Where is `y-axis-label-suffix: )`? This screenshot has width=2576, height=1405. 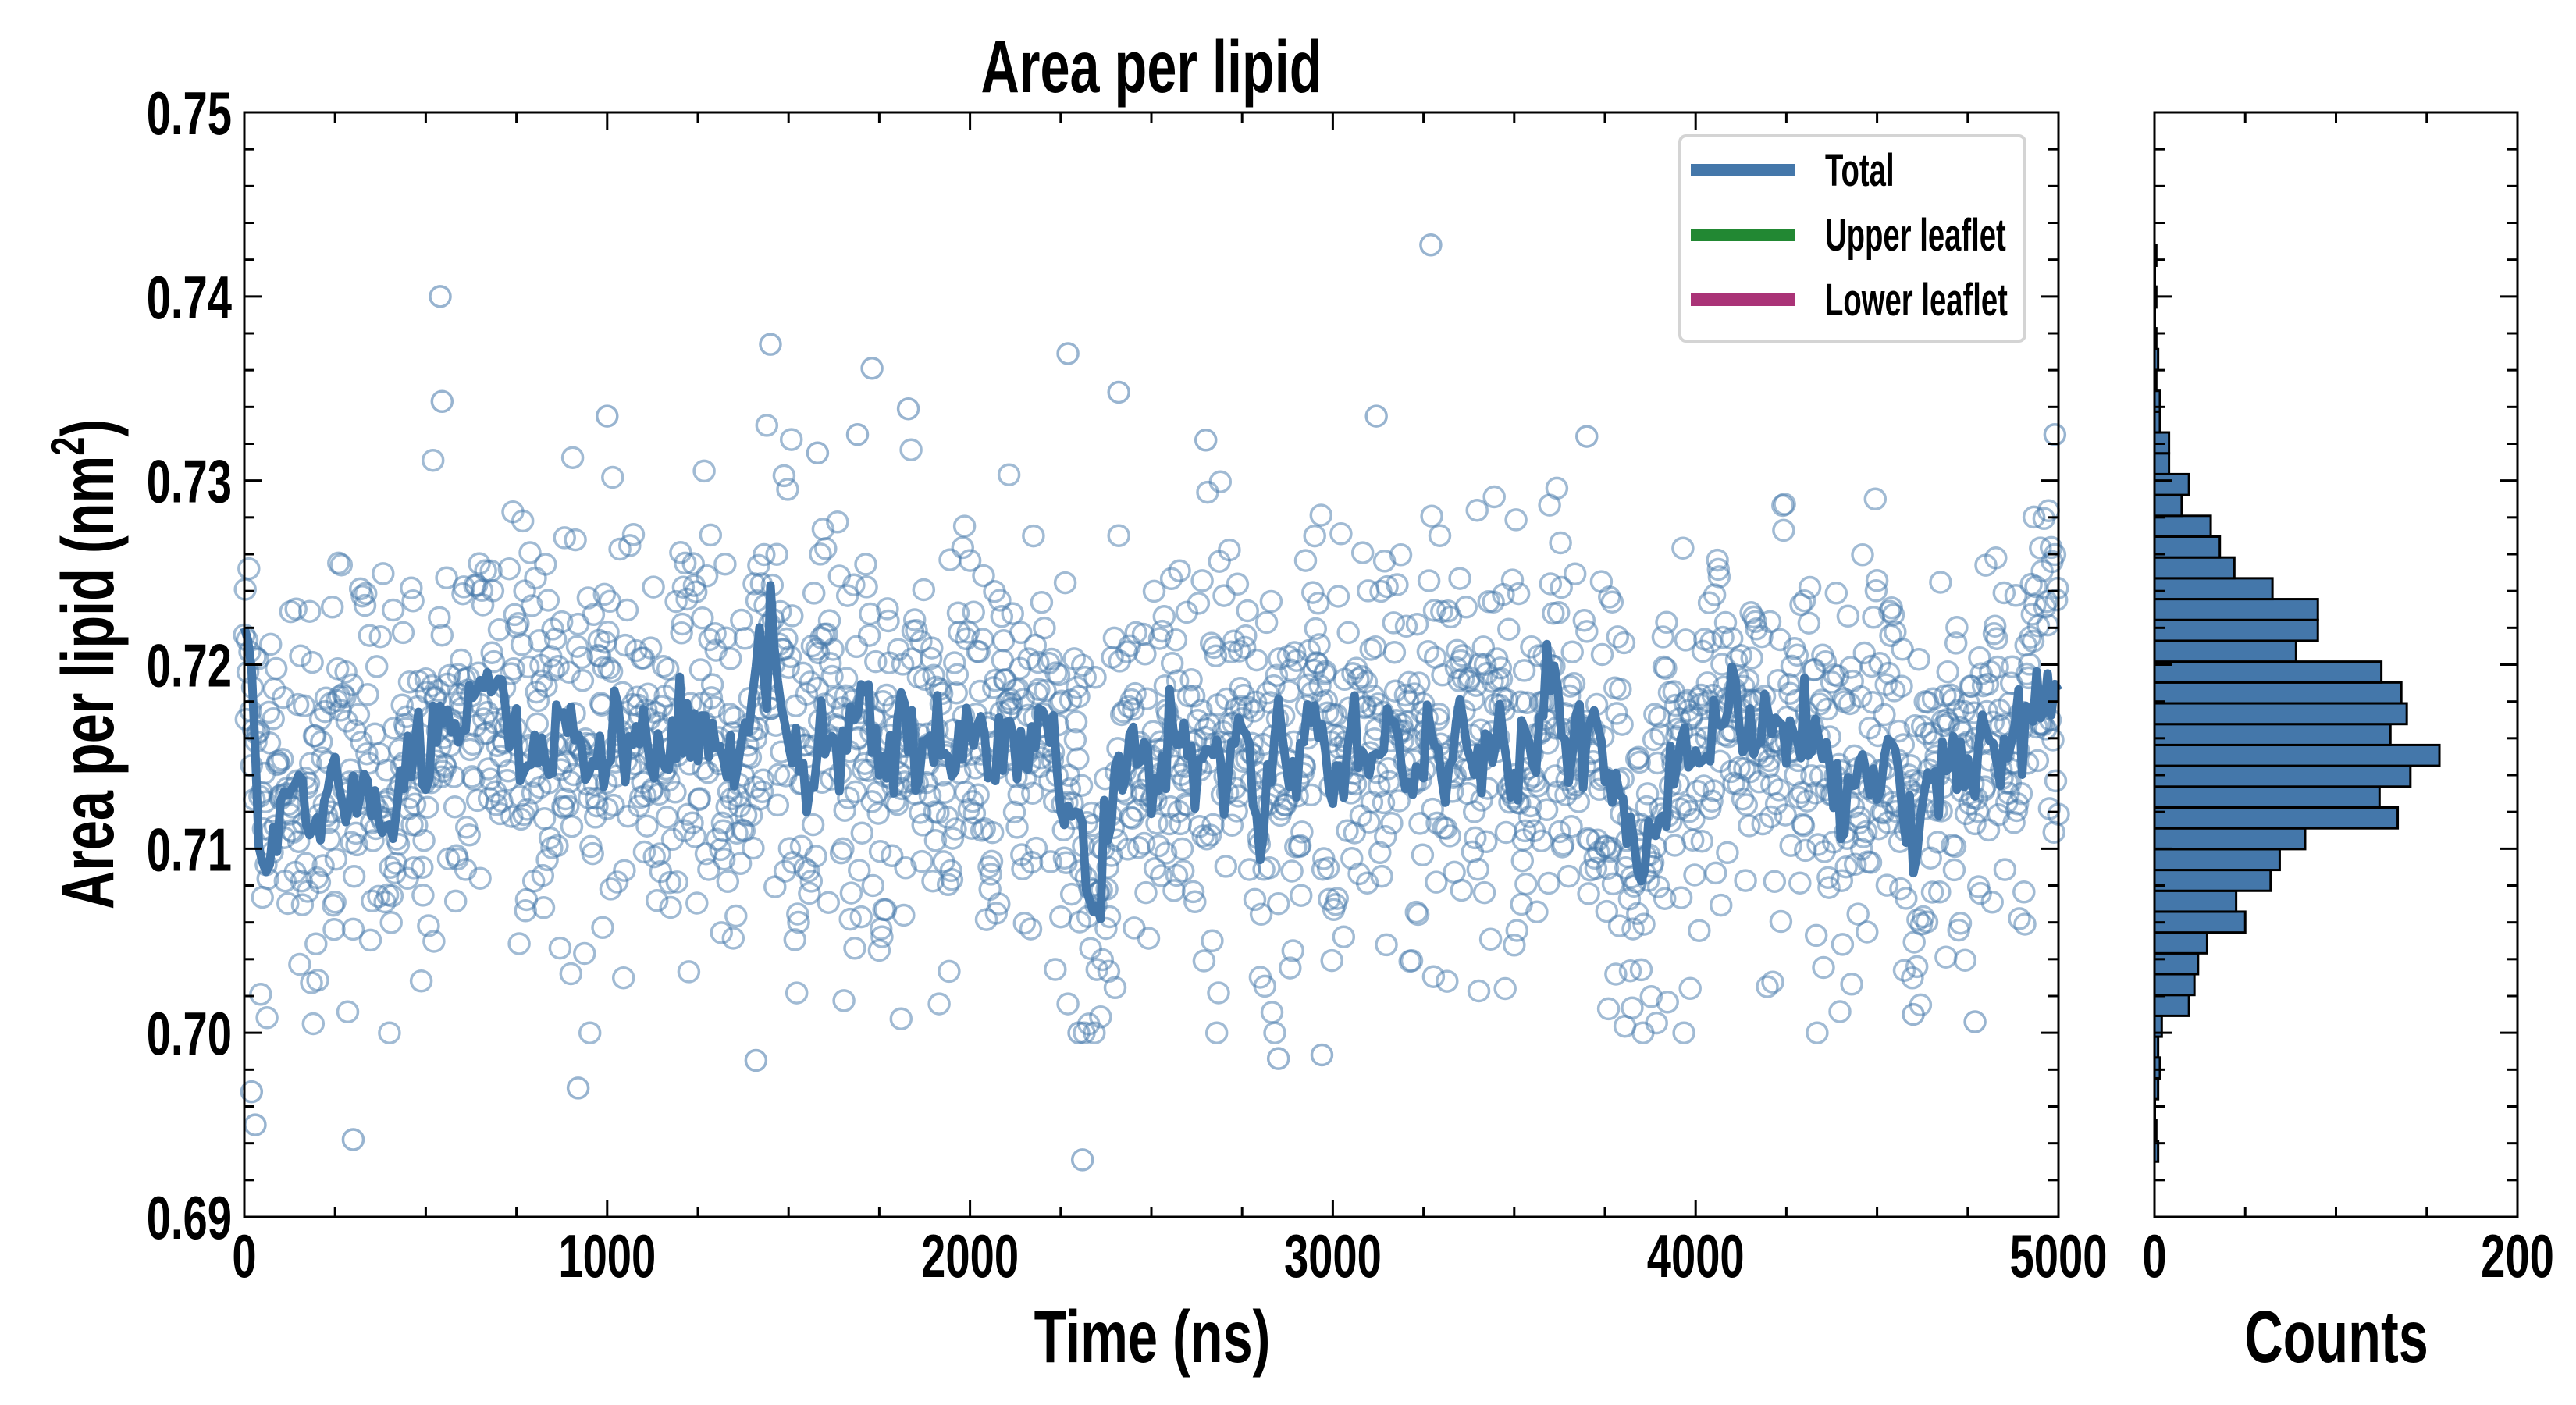 y-axis-label-suffix: ) is located at coordinates (88, 428).